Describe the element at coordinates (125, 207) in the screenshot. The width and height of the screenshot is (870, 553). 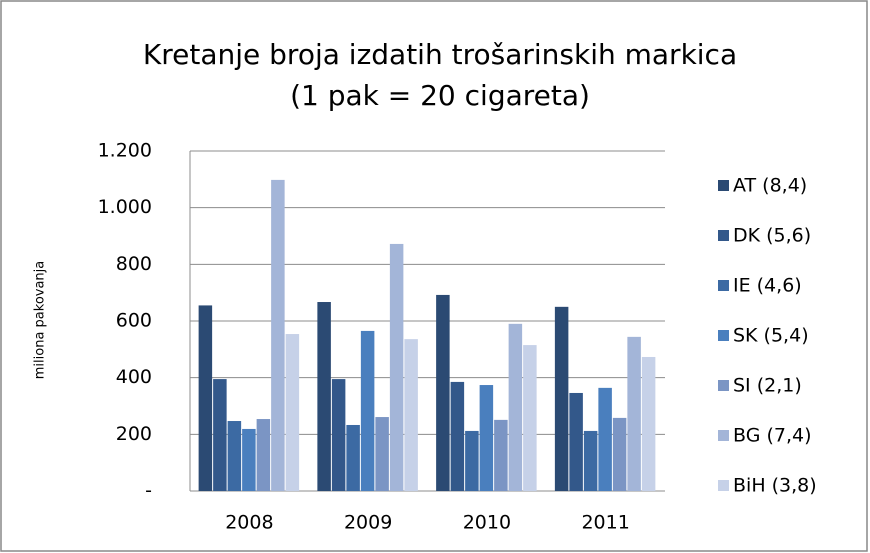
I see `y-tick-label: 1.000` at that location.